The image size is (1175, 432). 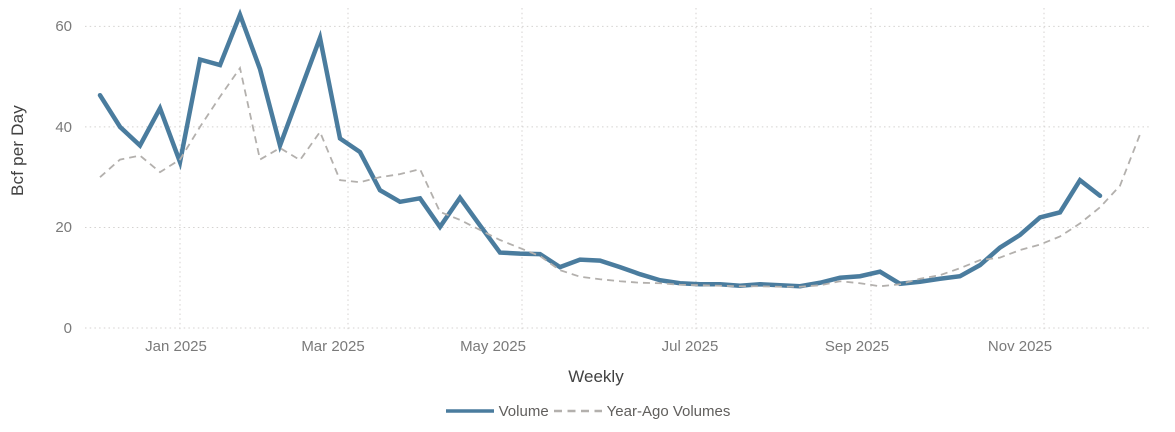 What do you see at coordinates (493, 346) in the screenshot?
I see `x-tick-label: May 2025` at bounding box center [493, 346].